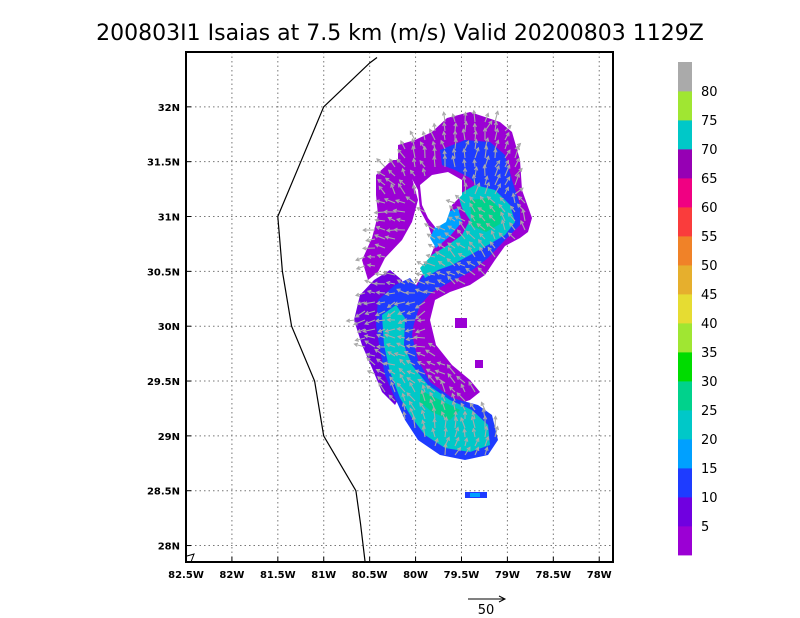 Image resolution: width=800 pixels, height=618 pixels. What do you see at coordinates (709, 150) in the screenshot?
I see `colorbar-label: 70` at bounding box center [709, 150].